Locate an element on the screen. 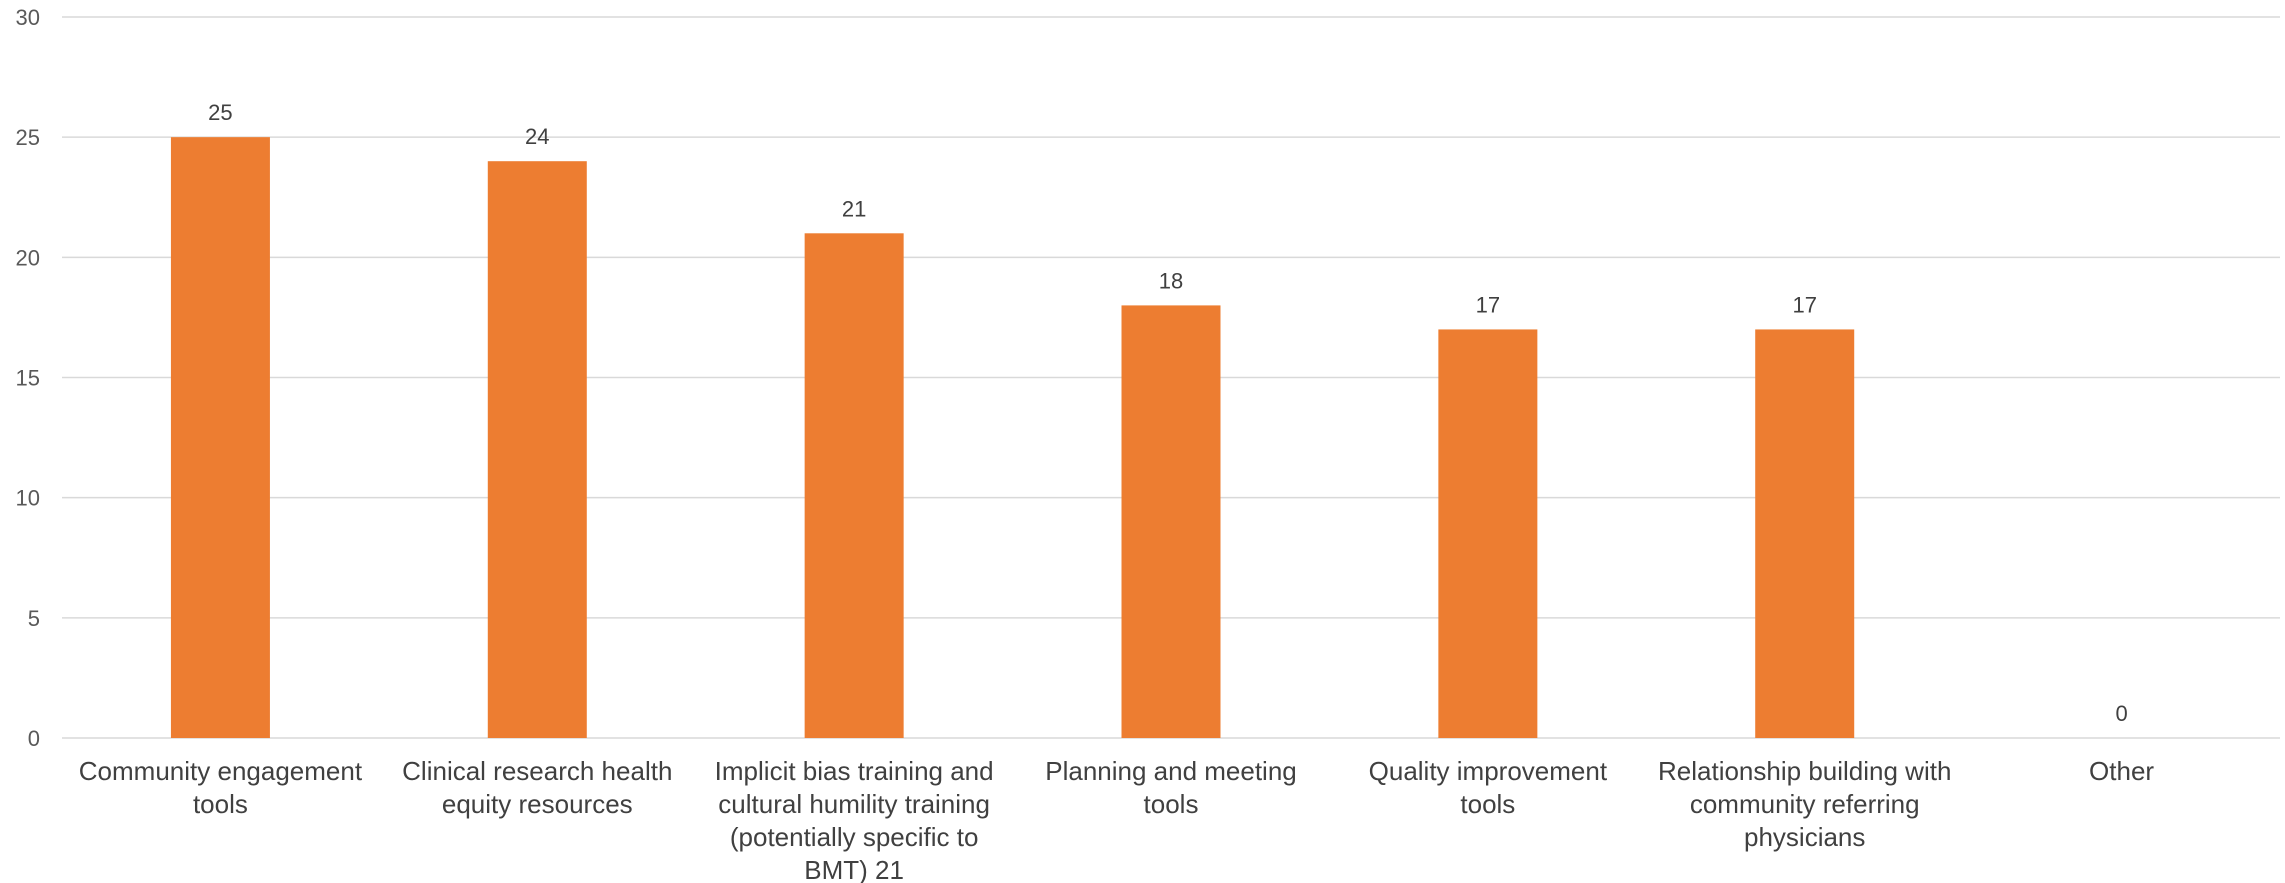 The image size is (2285, 883). x-tick-label-line: Relationship building with is located at coordinates (1804, 771).